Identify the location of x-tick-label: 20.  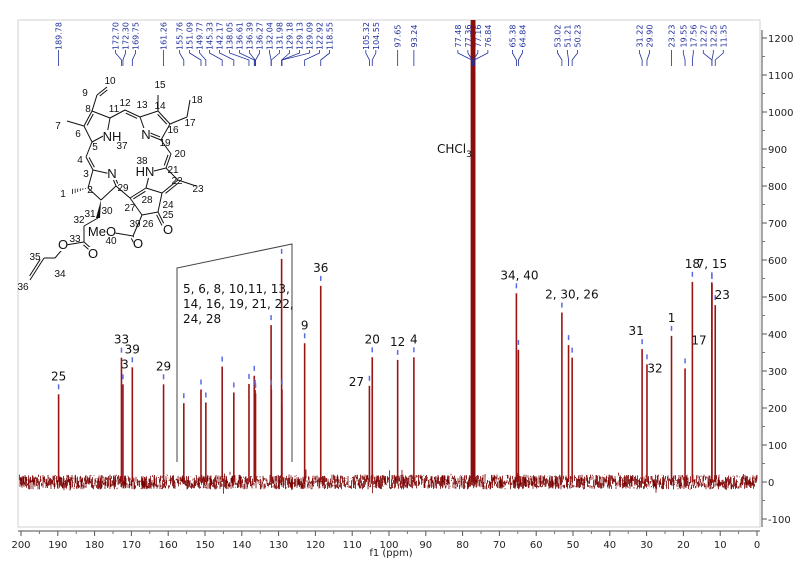
(683, 545).